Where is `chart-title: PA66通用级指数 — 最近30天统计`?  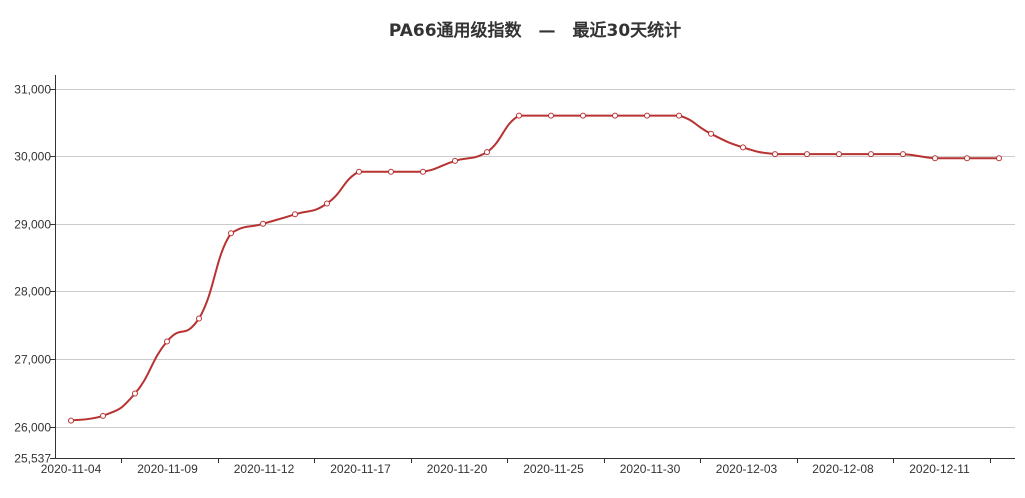
chart-title: PA66通用级指数 — 最近30天统计 is located at coordinates (535, 30).